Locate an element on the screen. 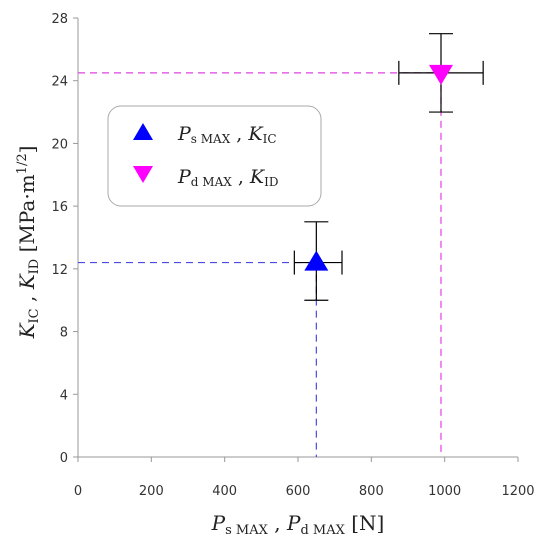  legend-2-k-sub: ID is located at coordinates (271, 182).